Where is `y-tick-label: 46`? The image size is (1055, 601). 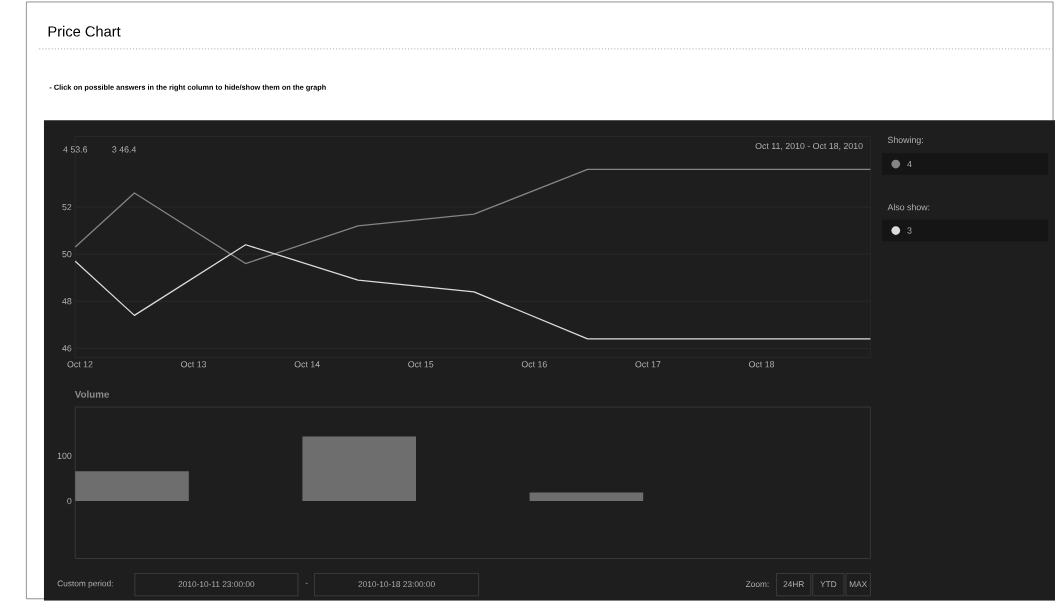 y-tick-label: 46 is located at coordinates (67, 348).